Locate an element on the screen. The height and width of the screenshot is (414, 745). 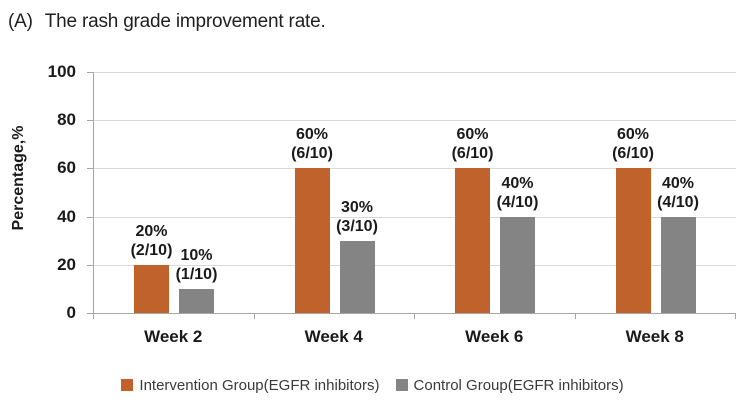
legend-item-control-group: Control Group(EGFR inhibitors) is located at coordinates (509, 385).